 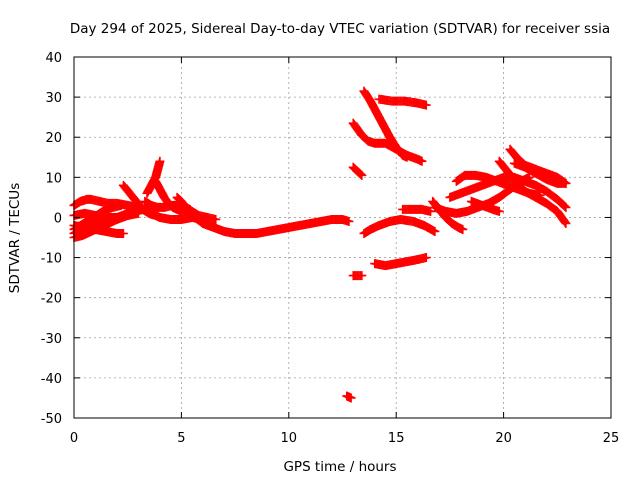 What do you see at coordinates (51, 339) in the screenshot?
I see `y-tick-label: -30` at bounding box center [51, 339].